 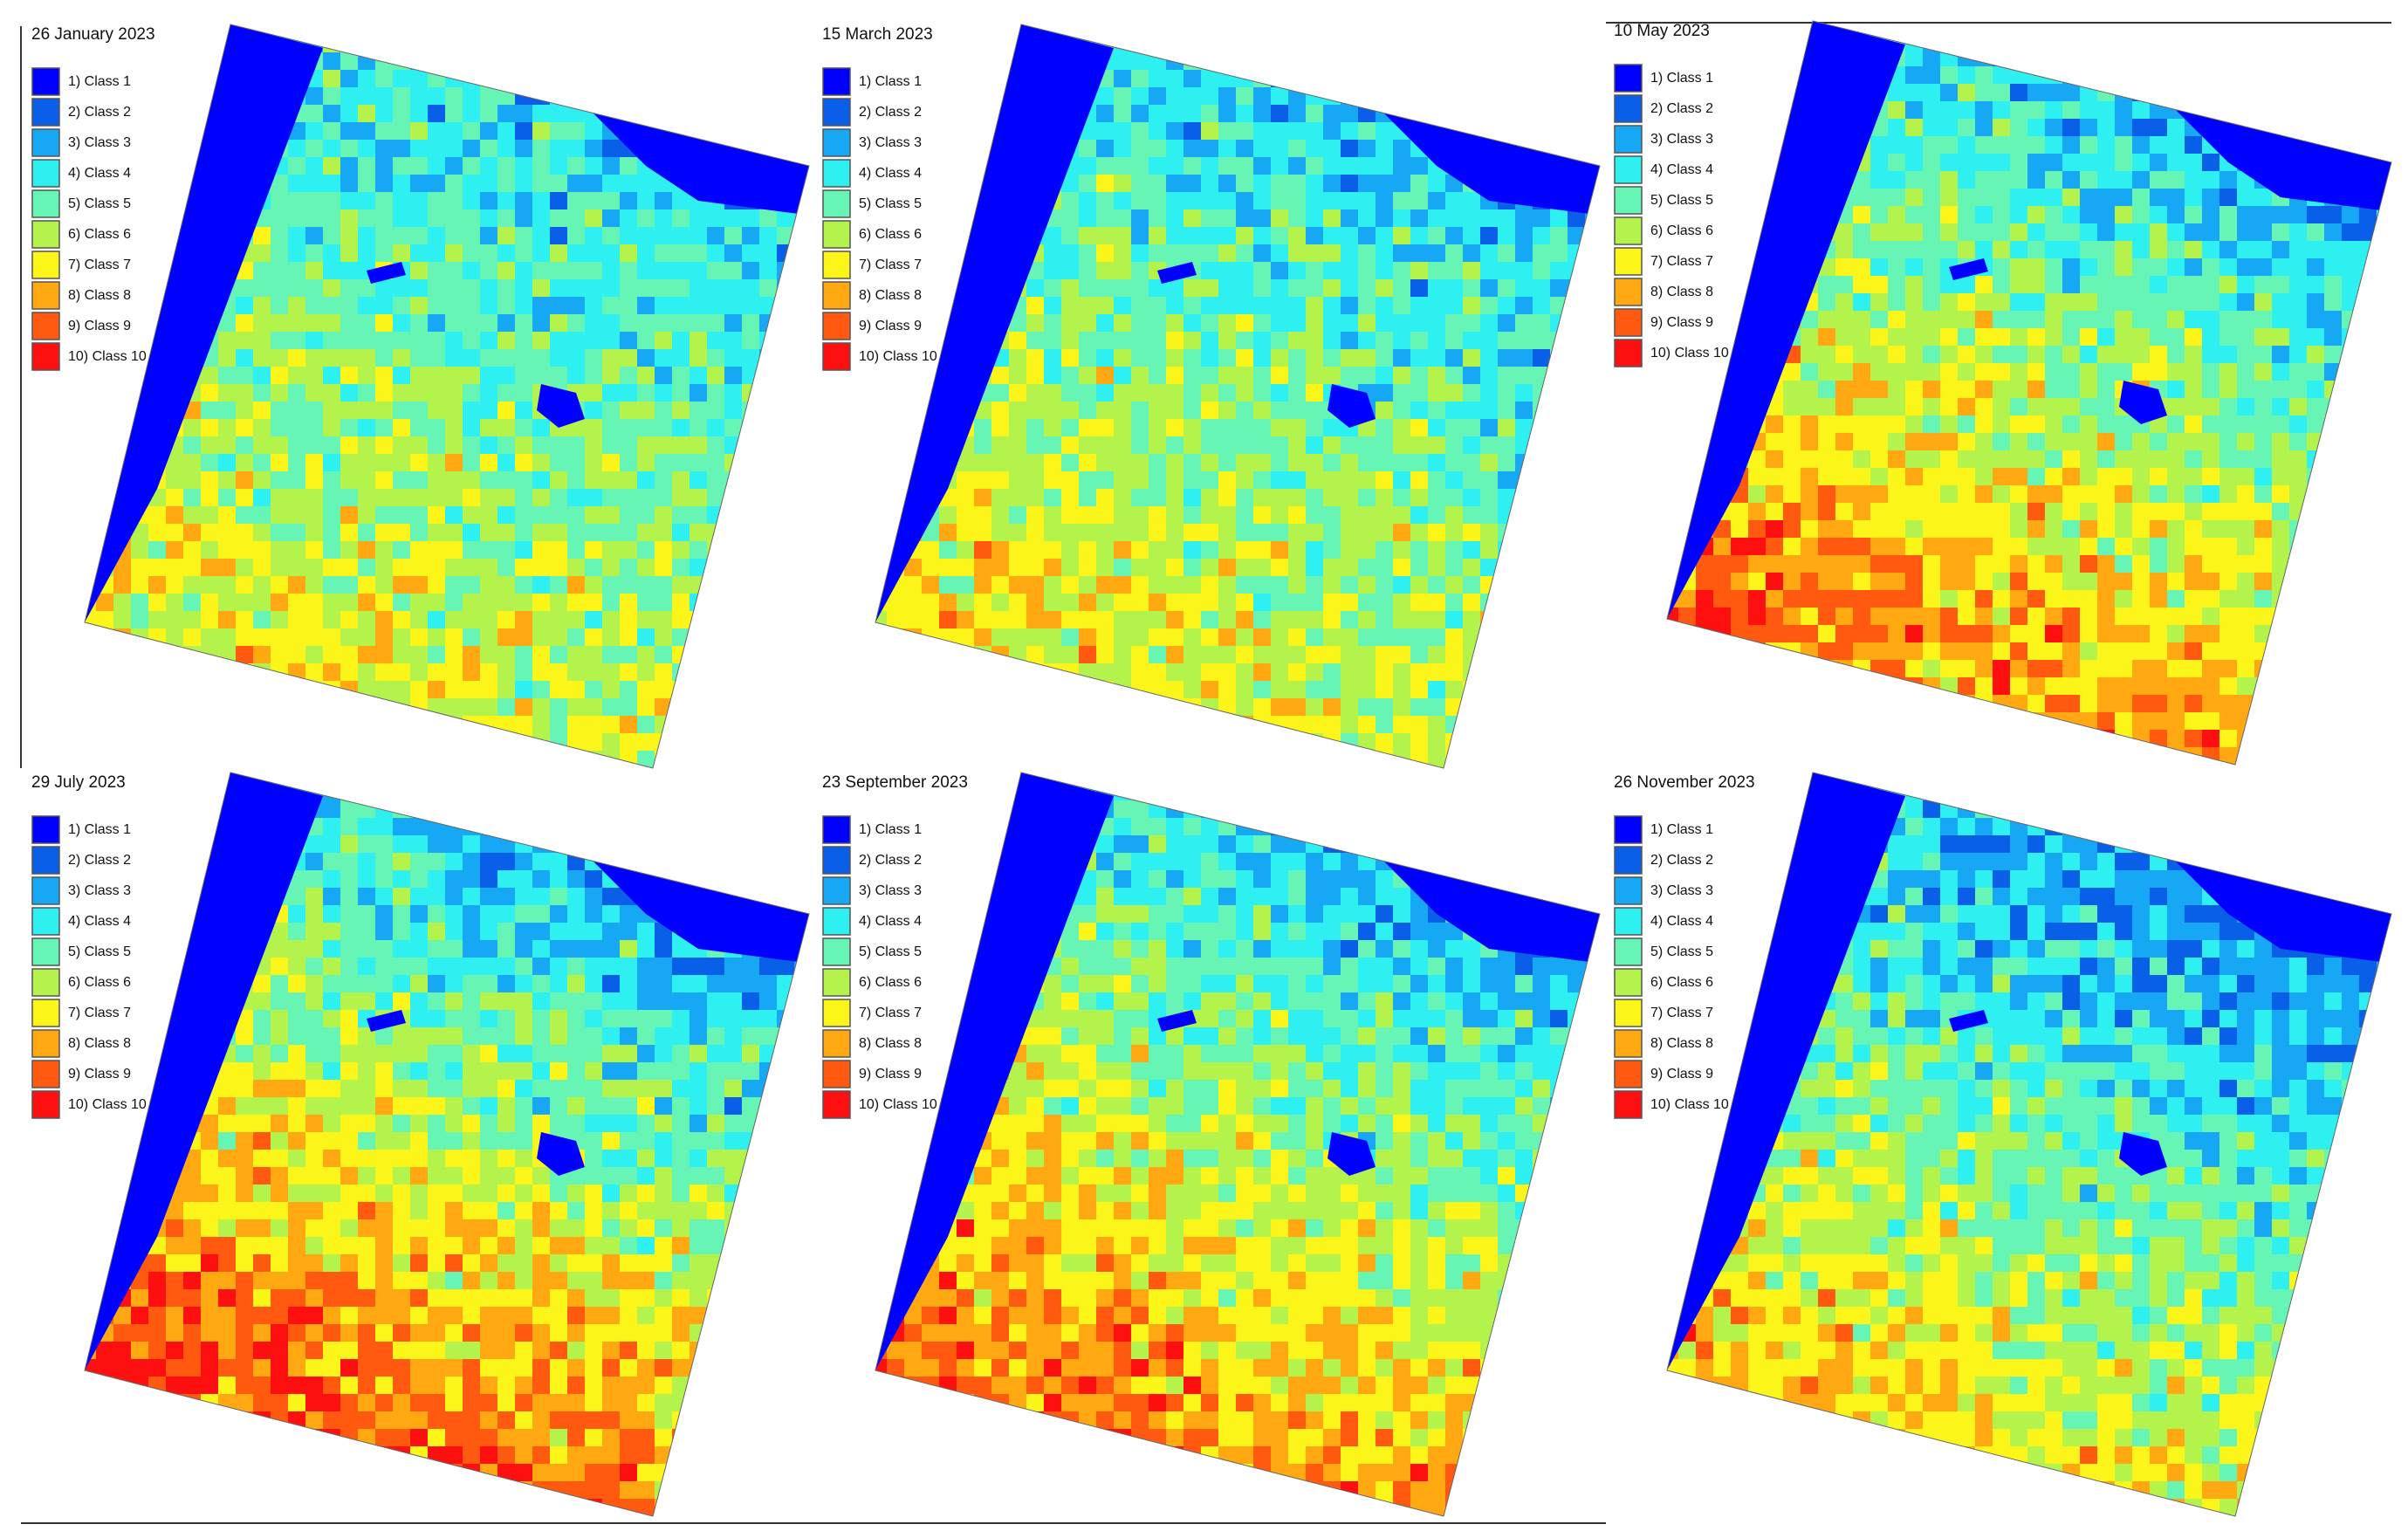 What do you see at coordinates (836, 234) in the screenshot?
I see `legend-swatch` at bounding box center [836, 234].